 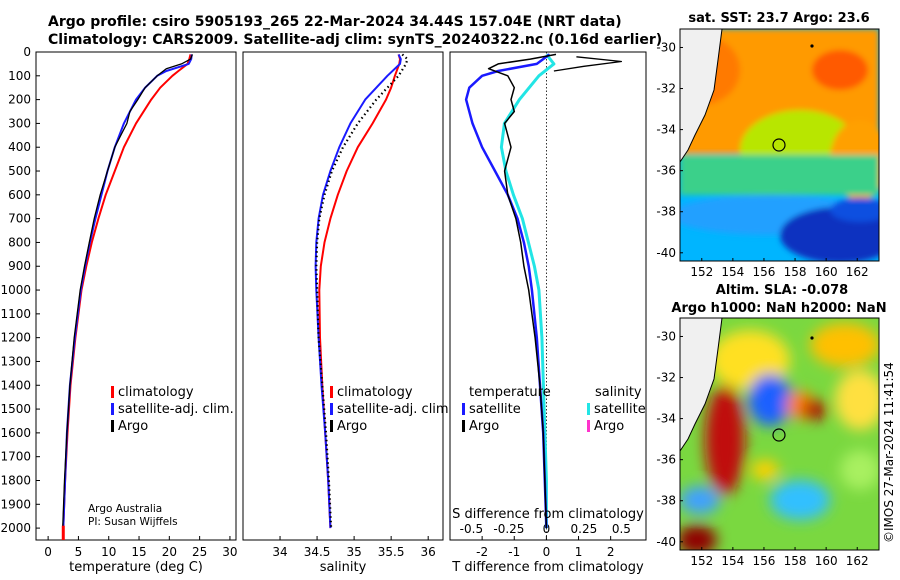 I want to click on lat-tick-label: -32, so click(x=666, y=89).